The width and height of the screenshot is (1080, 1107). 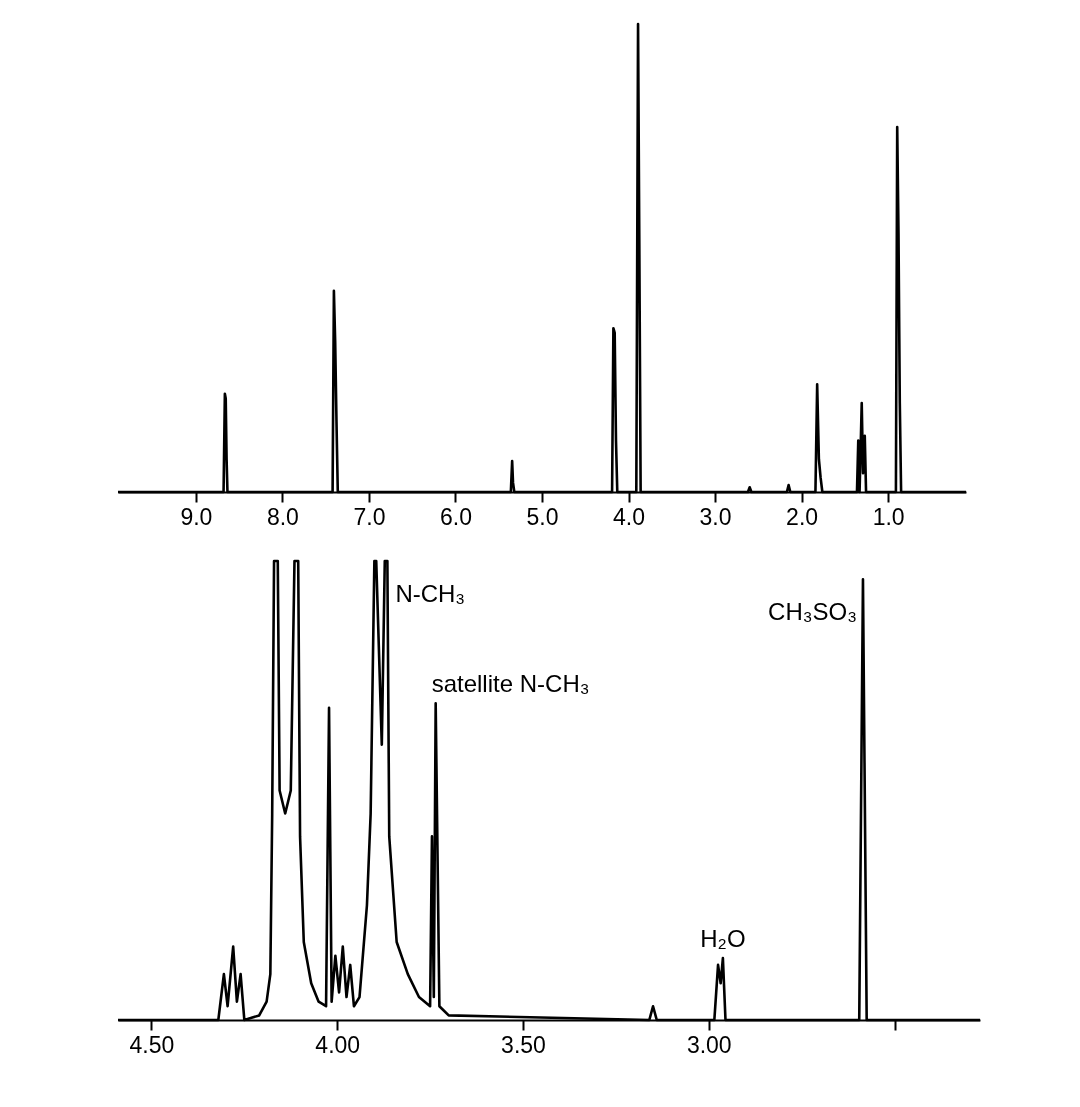 What do you see at coordinates (723, 939) in the screenshot?
I see `annotation: H₂O` at bounding box center [723, 939].